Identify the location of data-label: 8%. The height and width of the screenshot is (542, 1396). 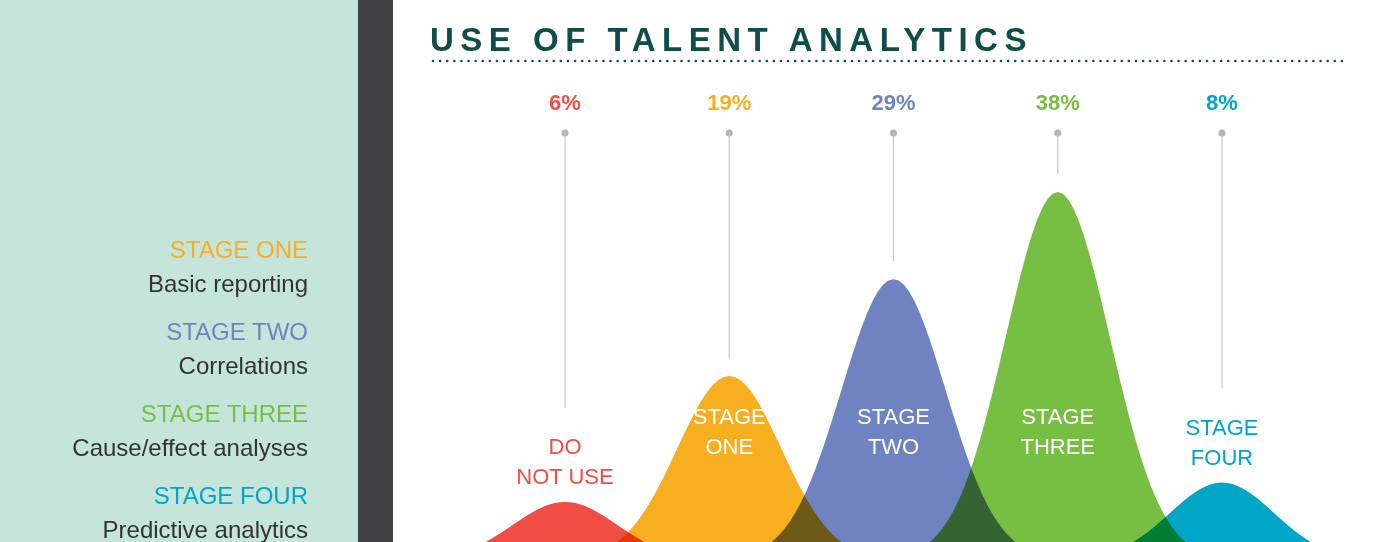
(1222, 102).